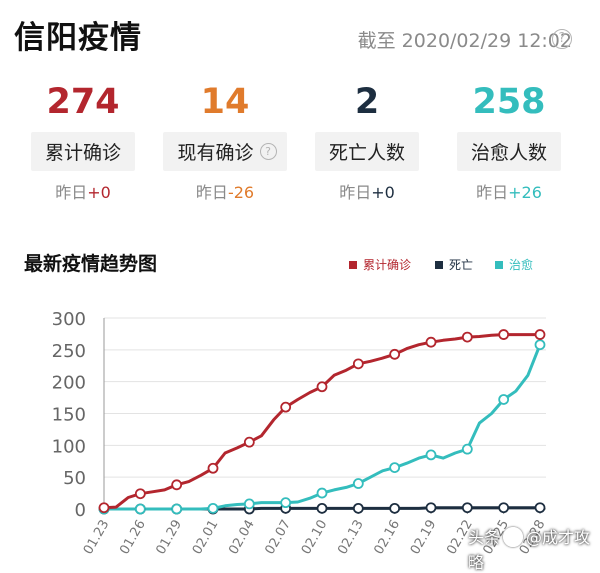 Image resolution: width=600 pixels, height=573 pixels. I want to click on y-tick-label: 0, so click(80, 510).